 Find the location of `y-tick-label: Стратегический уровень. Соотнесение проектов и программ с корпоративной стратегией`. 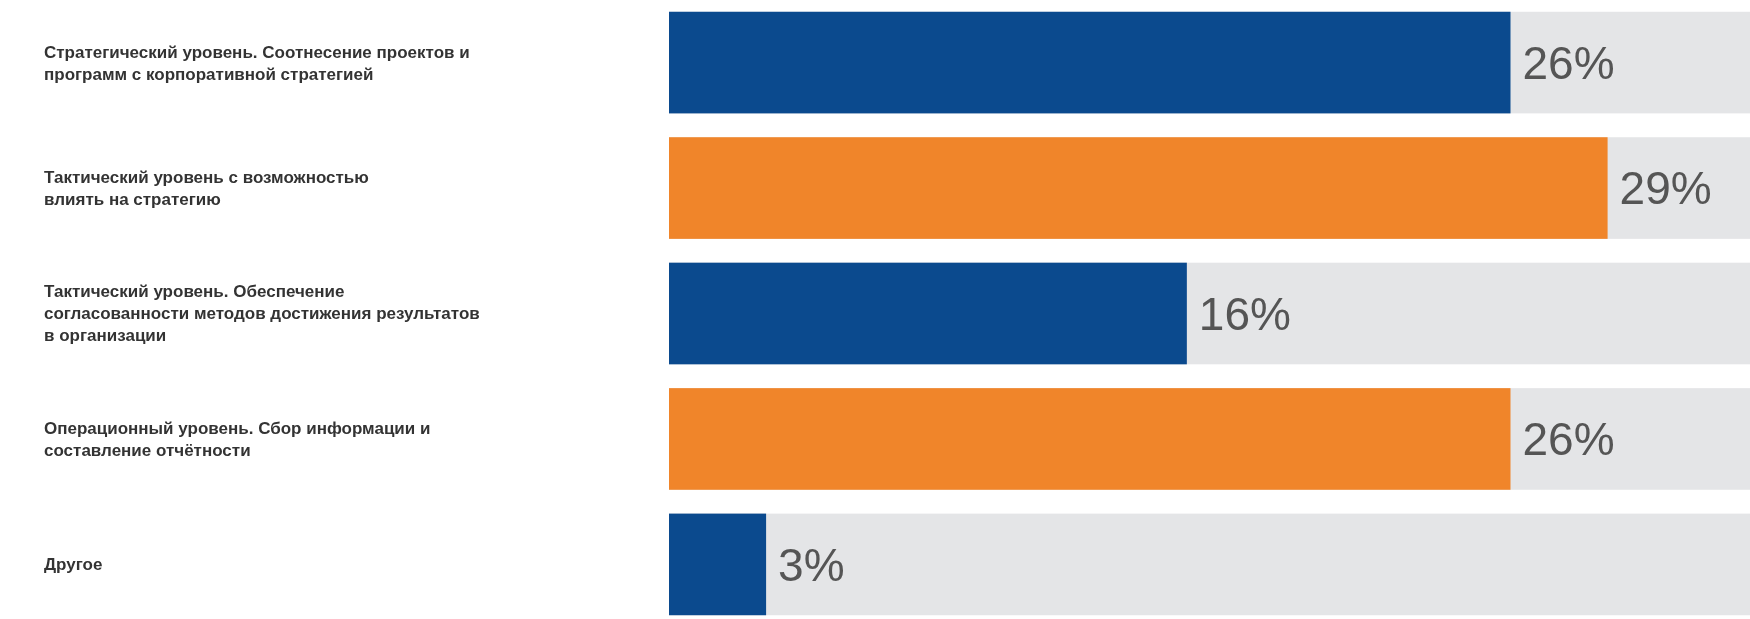

y-tick-label: Стратегический уровень. Соотнесение проектов и программ с корпоративной стратегией is located at coordinates (257, 63).